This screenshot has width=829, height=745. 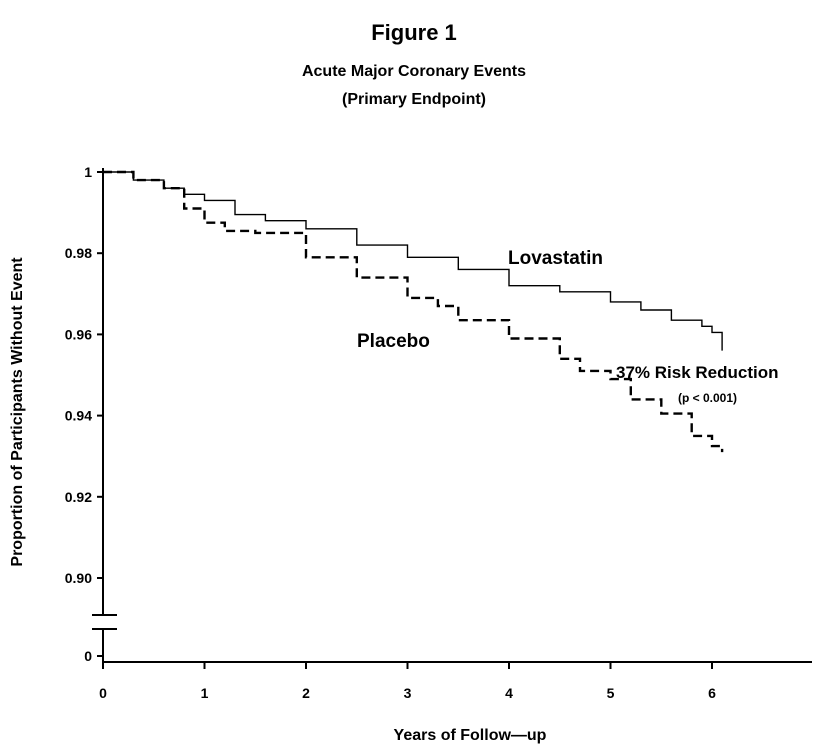 I want to click on p-value-annotation: (p < 0.001), so click(x=707, y=398).